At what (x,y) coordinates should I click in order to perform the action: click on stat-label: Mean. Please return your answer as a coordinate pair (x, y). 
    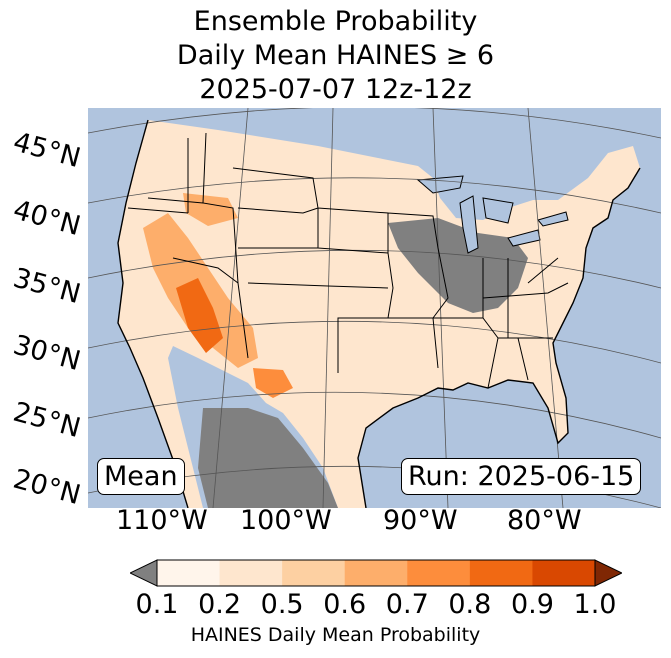
    Looking at the image, I should click on (141, 476).